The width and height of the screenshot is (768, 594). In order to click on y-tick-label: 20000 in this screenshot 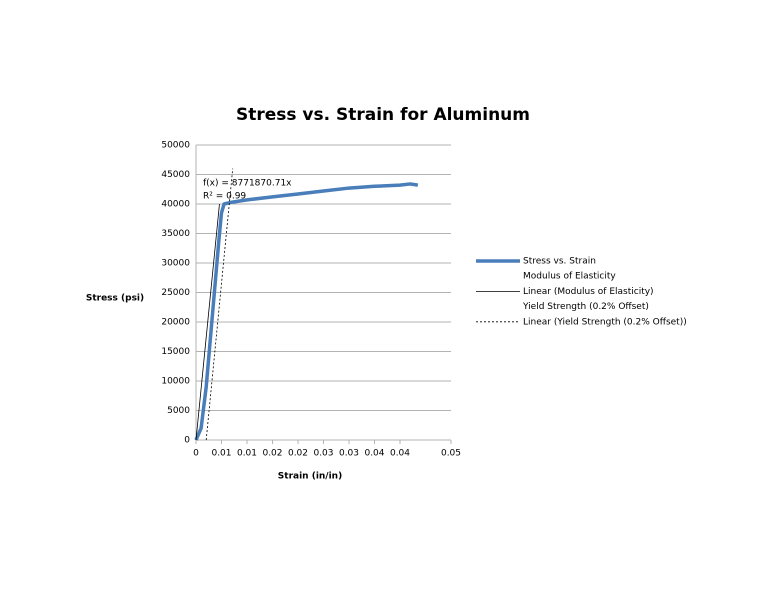, I will do `click(175, 323)`.